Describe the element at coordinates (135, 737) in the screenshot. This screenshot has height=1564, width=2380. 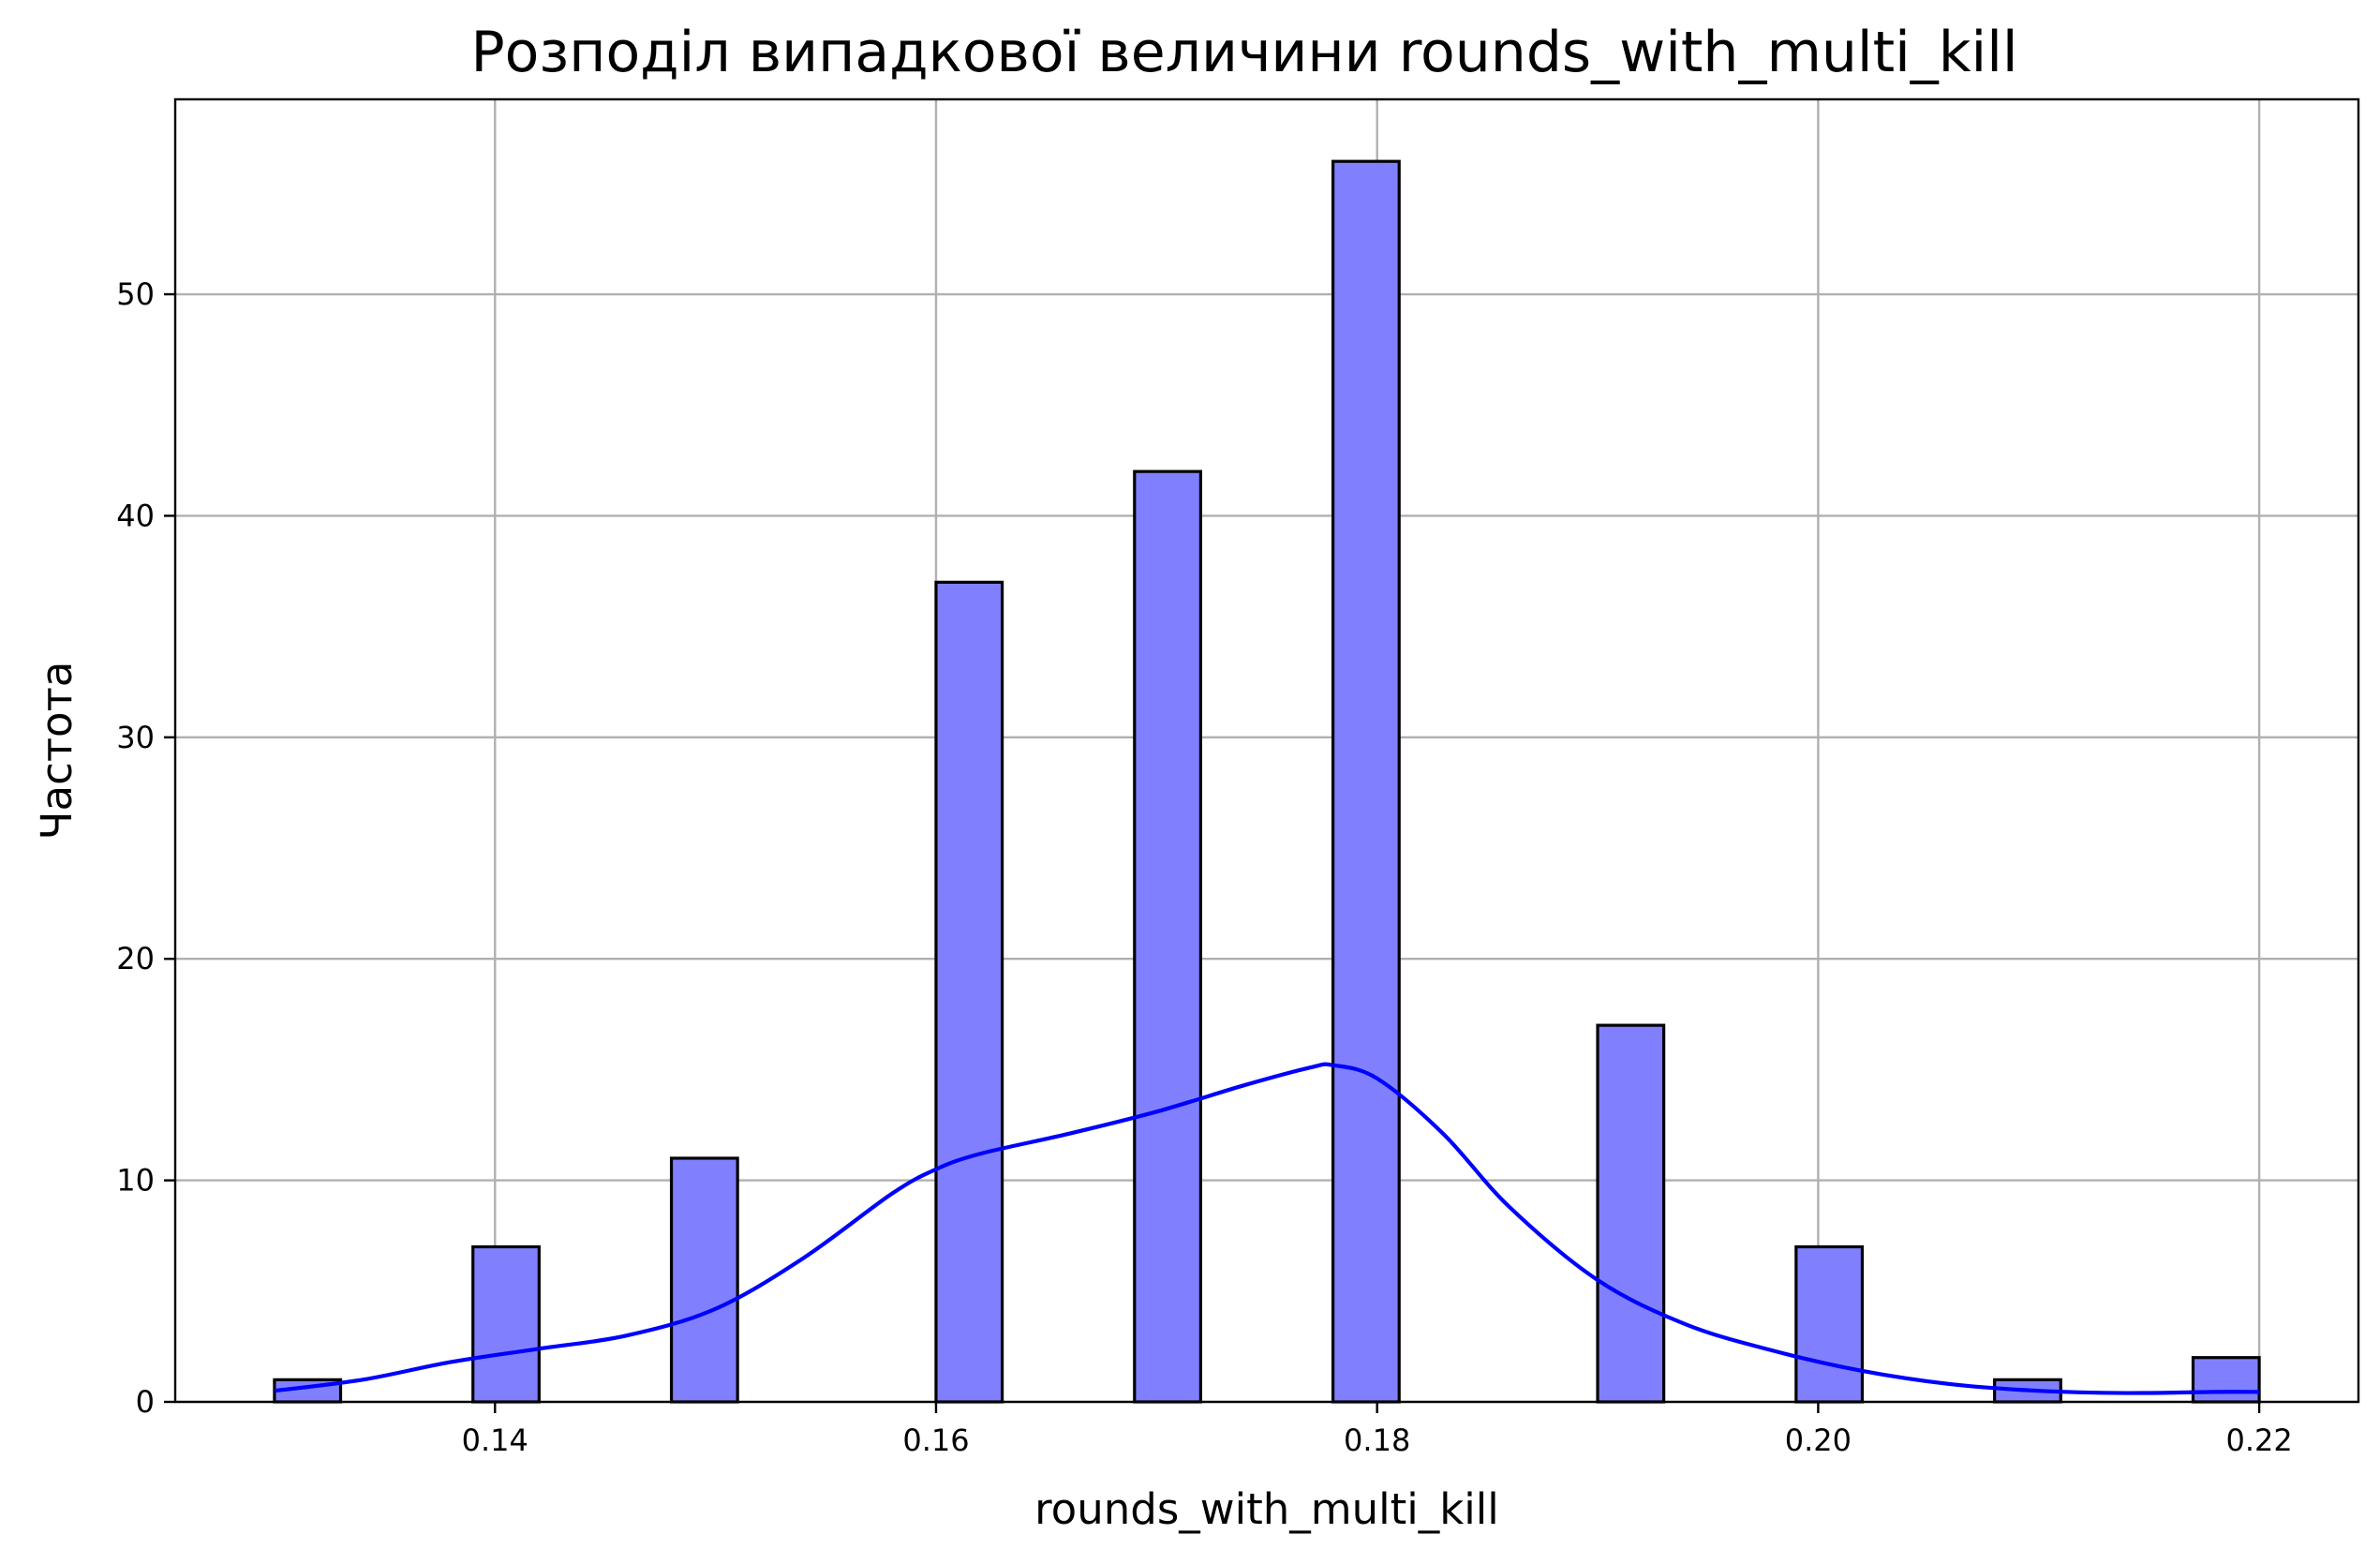
I see `y-tick-label: 30` at that location.